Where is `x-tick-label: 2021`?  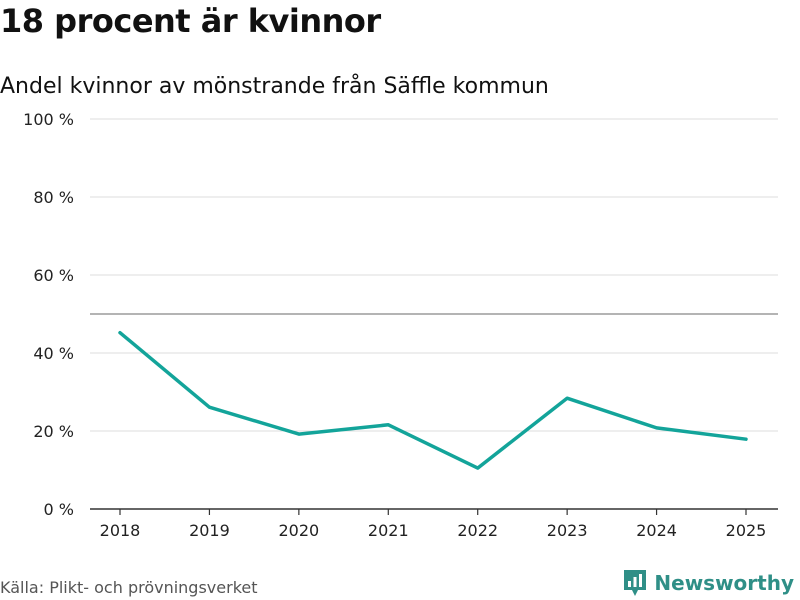 x-tick-label: 2021 is located at coordinates (388, 530).